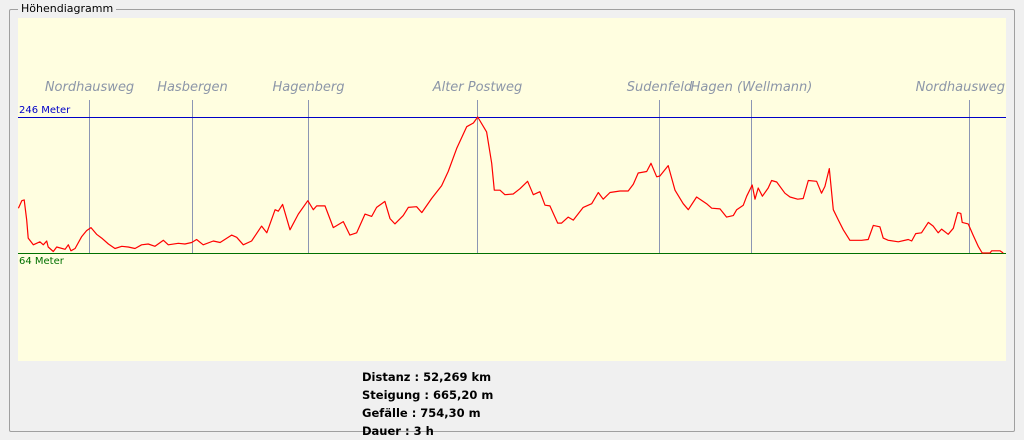 The image size is (1024, 440). Describe the element at coordinates (427, 377) in the screenshot. I see `distance-text: Distanz : 52,269 km` at that location.